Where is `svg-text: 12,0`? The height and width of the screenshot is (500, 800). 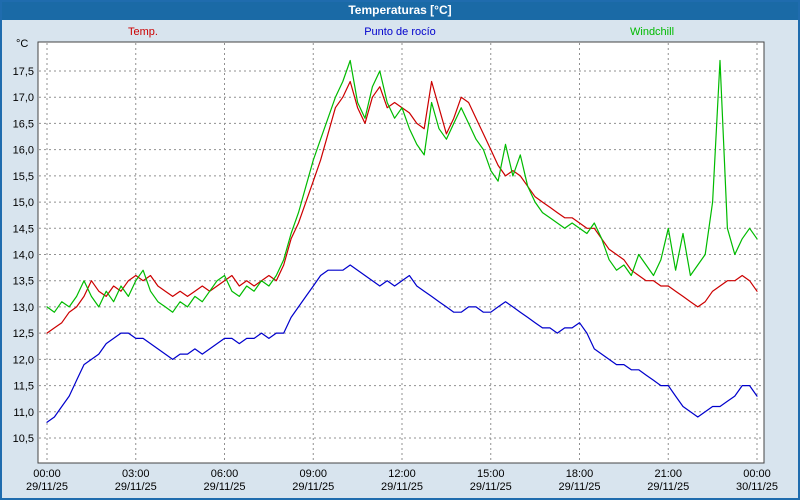
svg-text: 12,0 is located at coordinates (23, 360).